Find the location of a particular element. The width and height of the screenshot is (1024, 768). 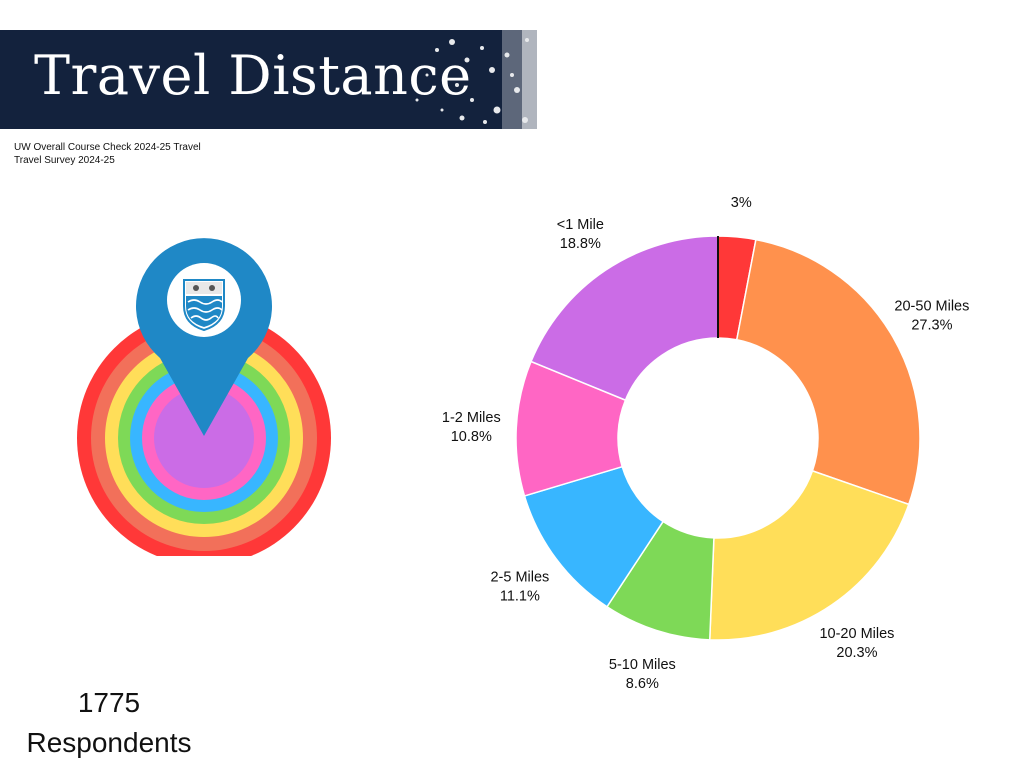

slice-label-0: >50 Miles3% is located at coordinates (741, 199).